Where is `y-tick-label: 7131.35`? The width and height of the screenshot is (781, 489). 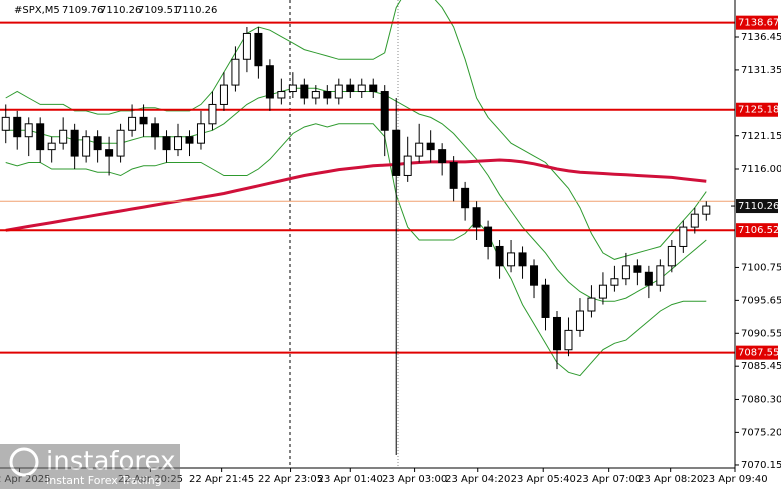
y-tick-label: 7131.35 is located at coordinates (761, 70).